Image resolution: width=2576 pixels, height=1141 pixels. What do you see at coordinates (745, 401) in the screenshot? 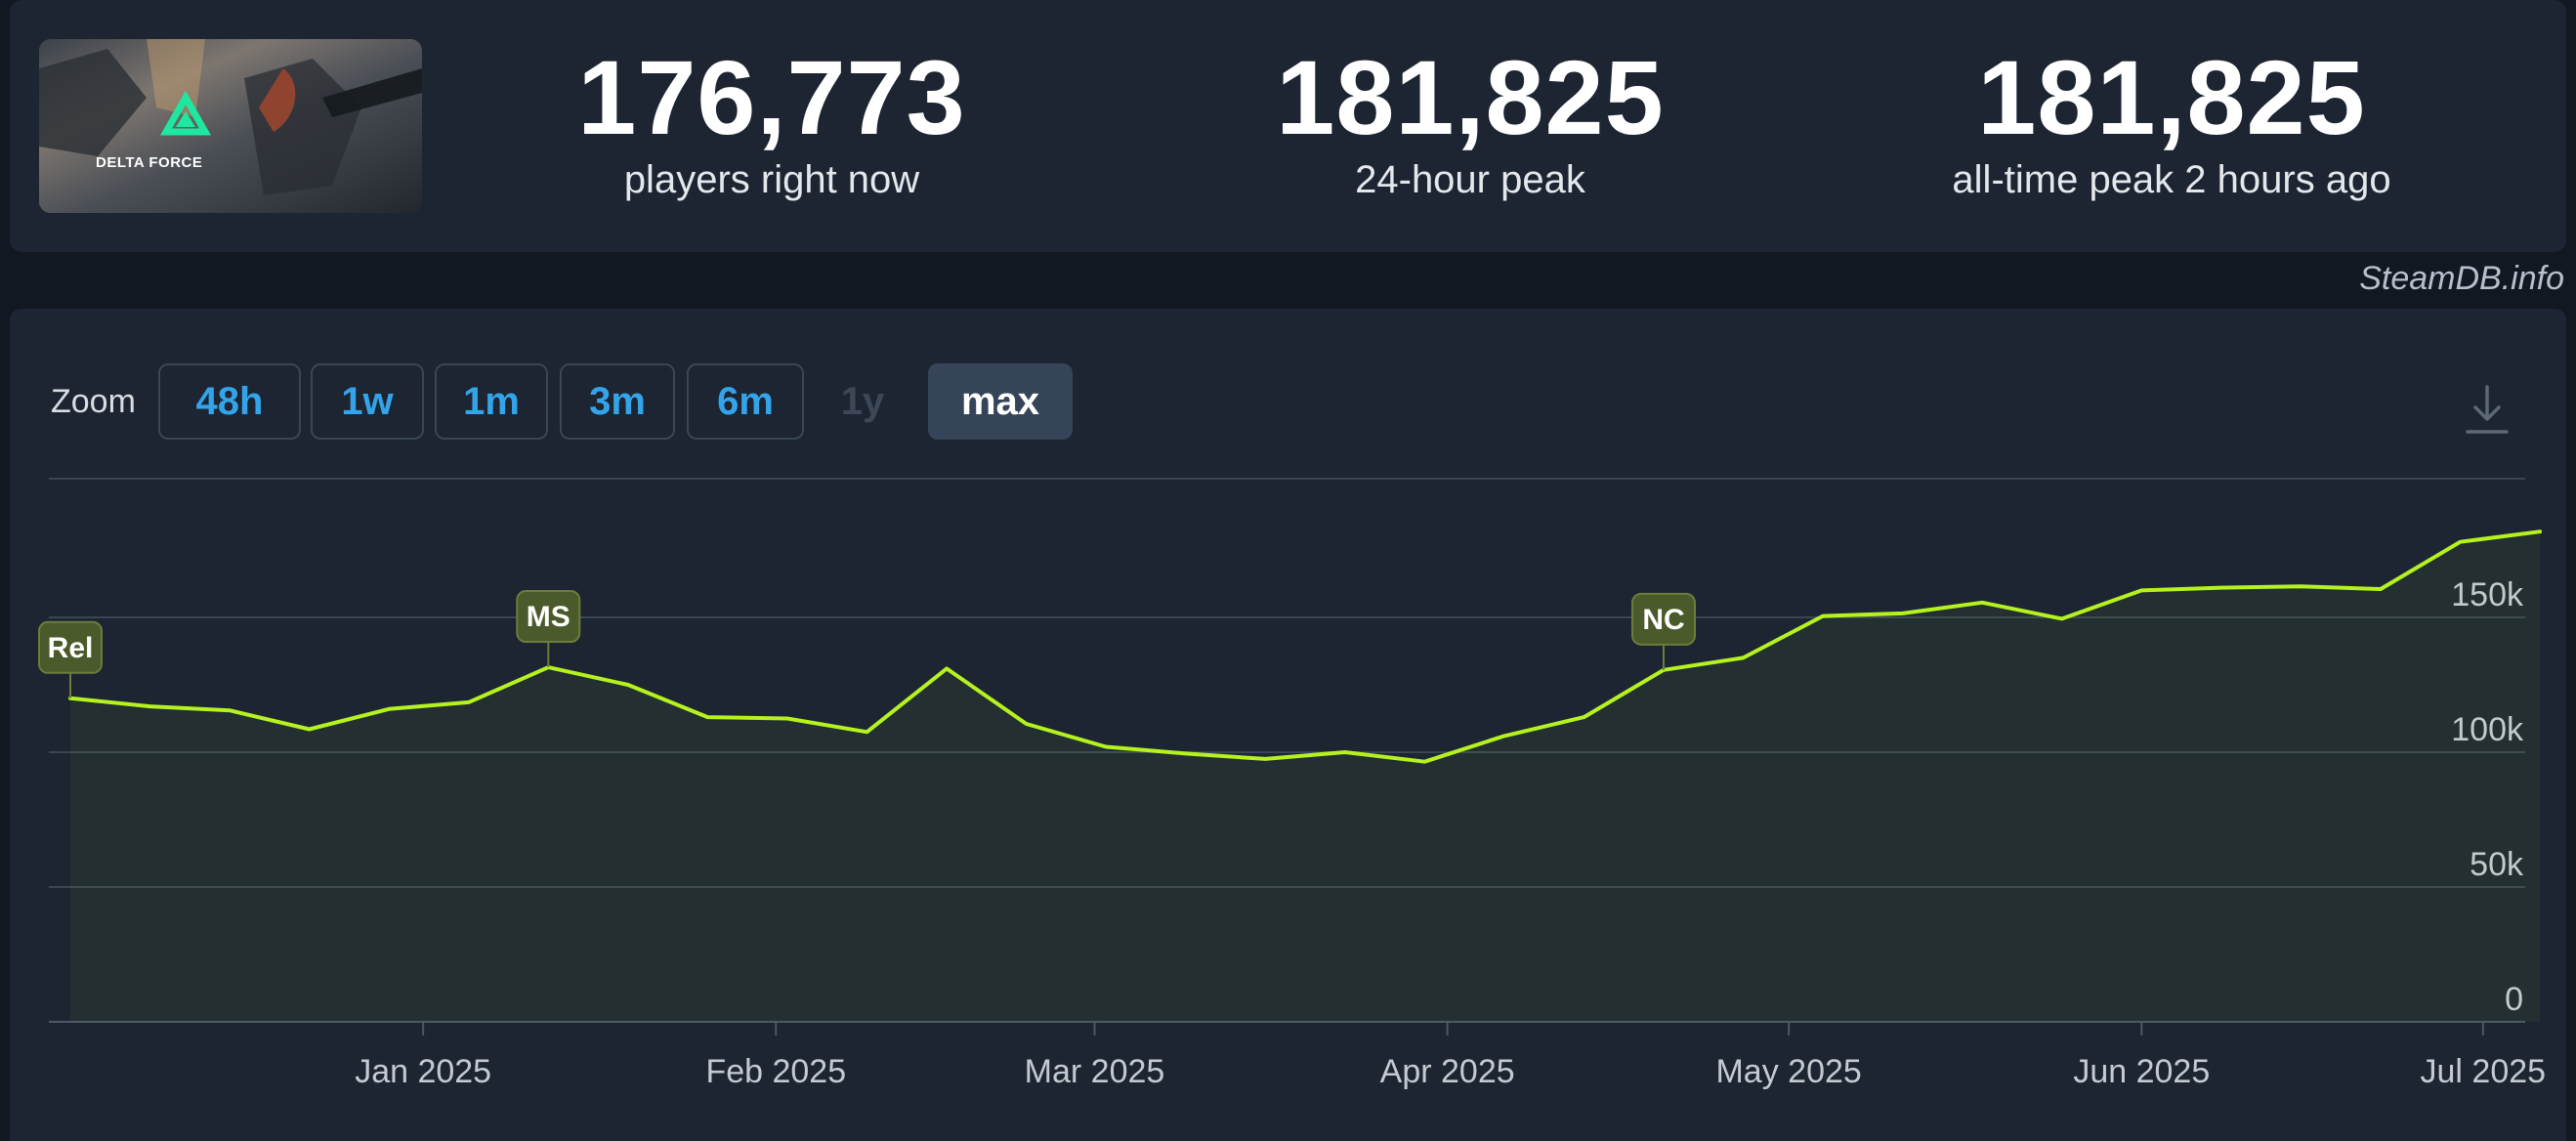
I see `zoom-6m-button: 6m` at bounding box center [745, 401].